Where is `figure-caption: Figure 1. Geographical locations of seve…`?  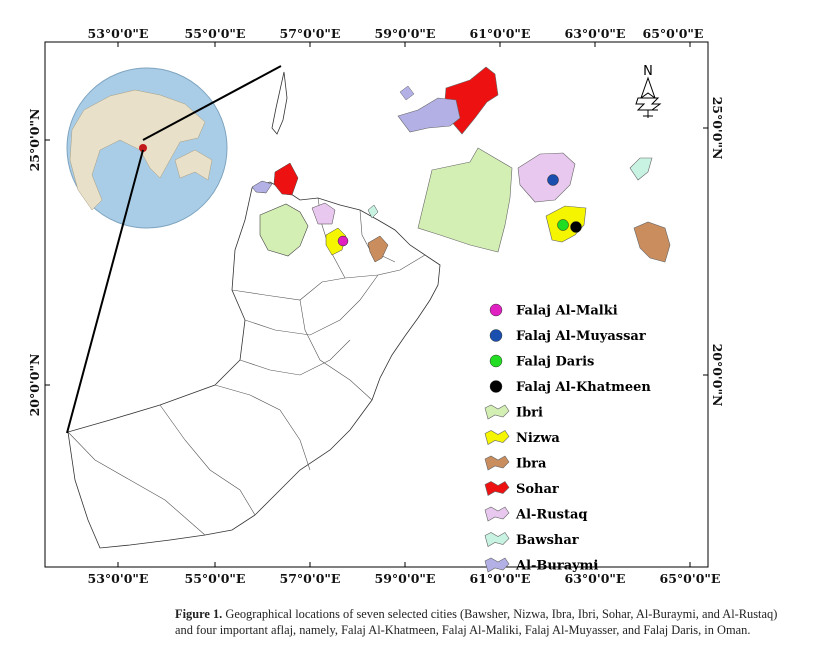
figure-caption: Figure 1. Geographical locations of seve… is located at coordinates (482, 622).